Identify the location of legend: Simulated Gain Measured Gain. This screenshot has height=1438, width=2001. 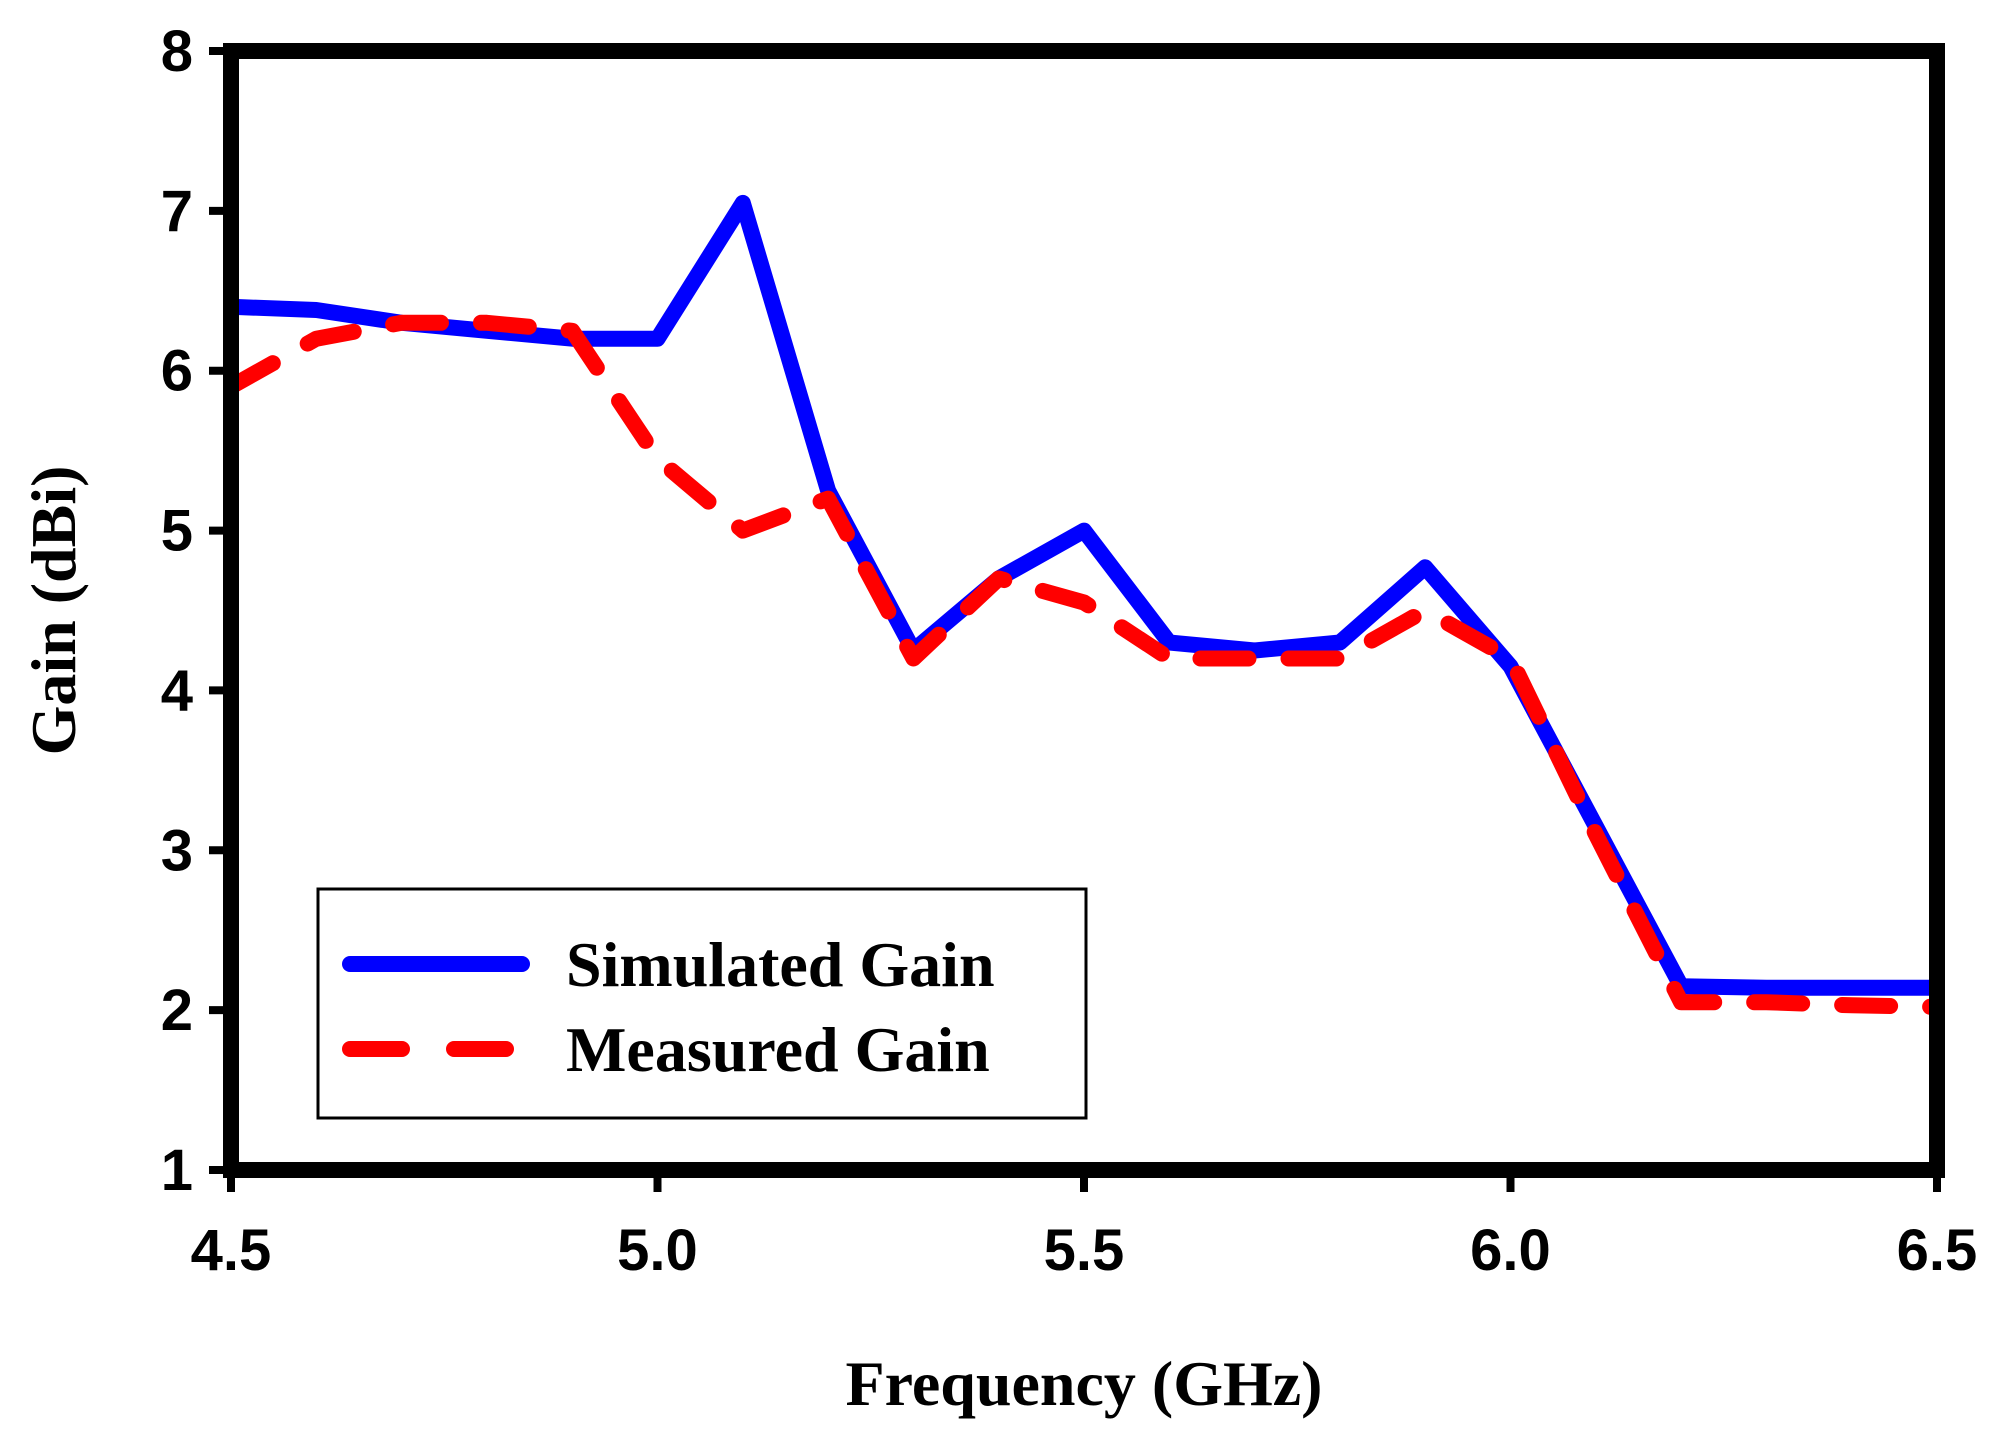
(702, 1003).